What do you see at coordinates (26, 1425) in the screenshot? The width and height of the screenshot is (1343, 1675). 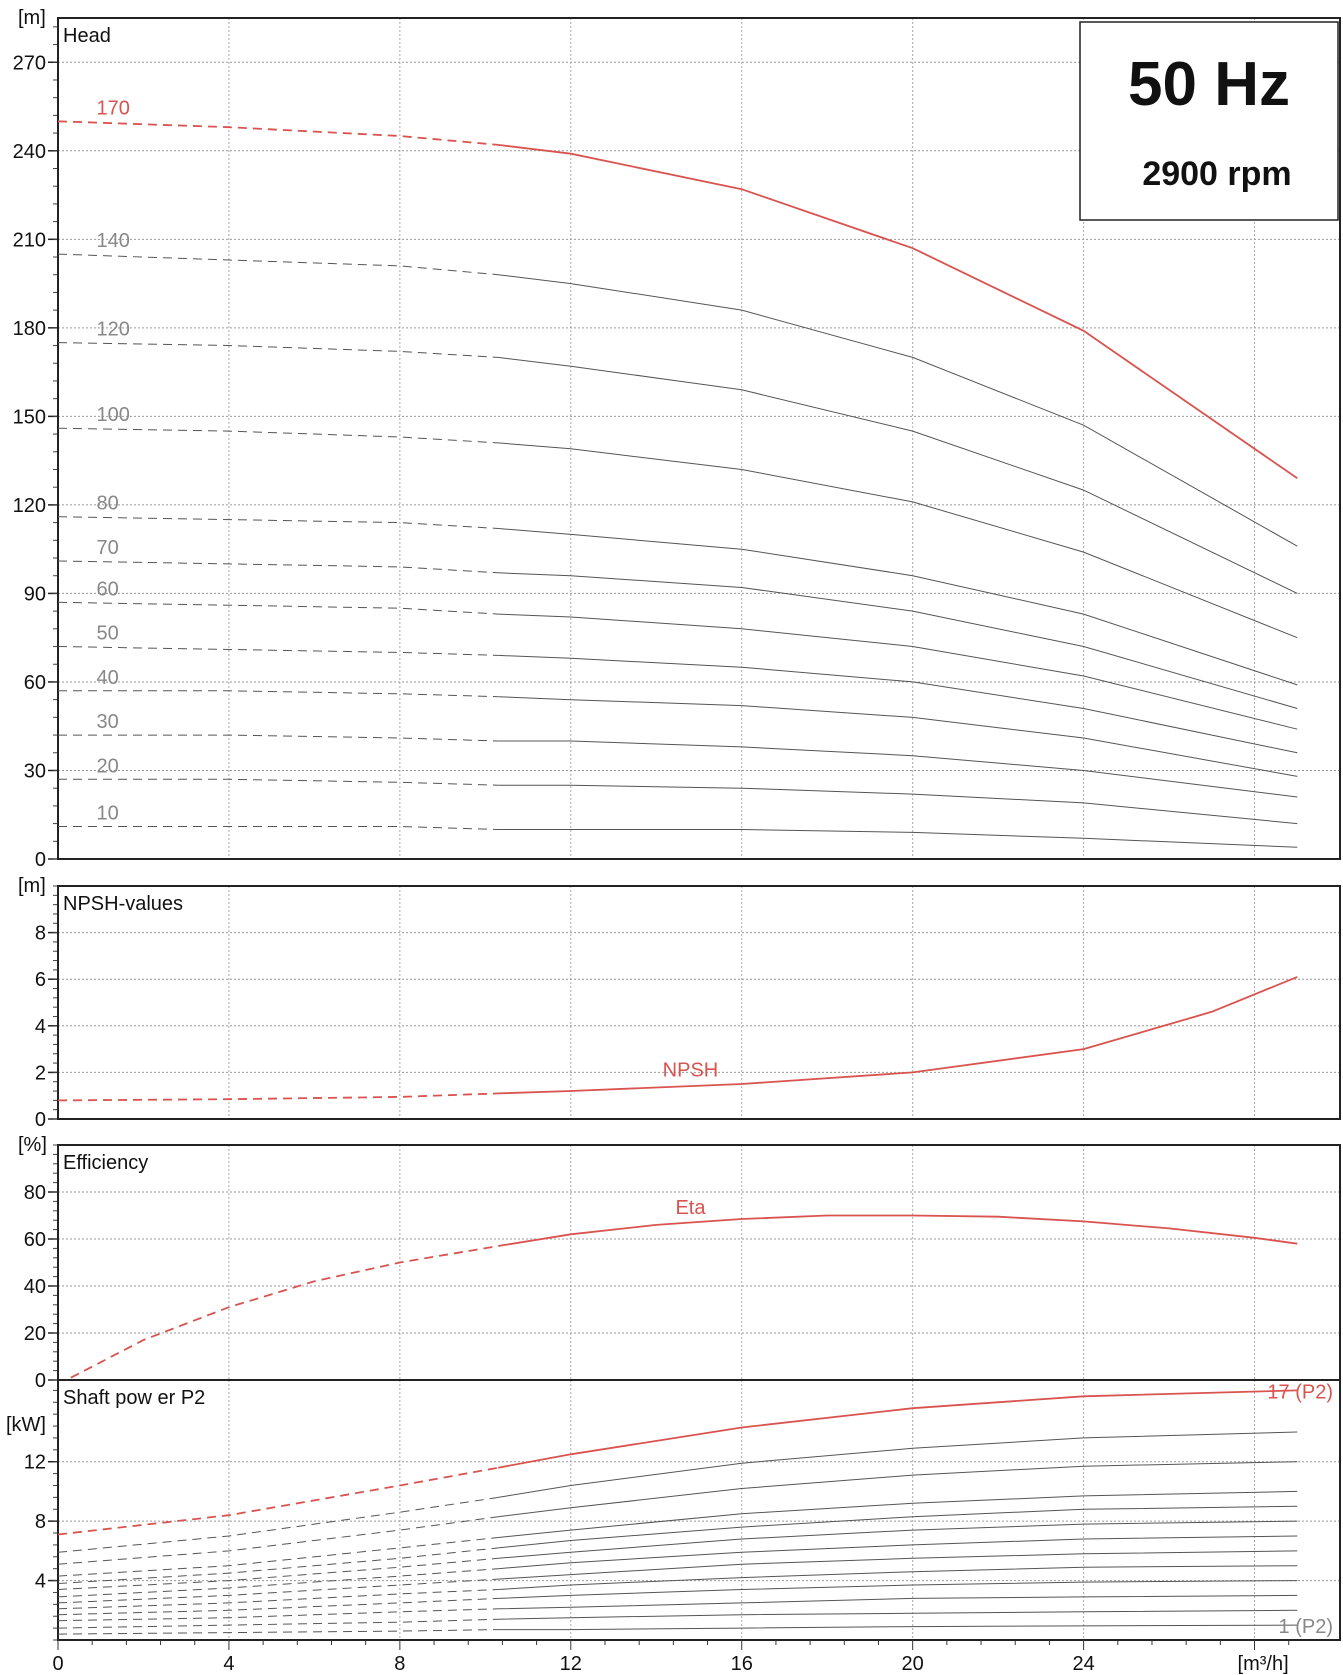 I see `y-axis-unit: [kW]` at bounding box center [26, 1425].